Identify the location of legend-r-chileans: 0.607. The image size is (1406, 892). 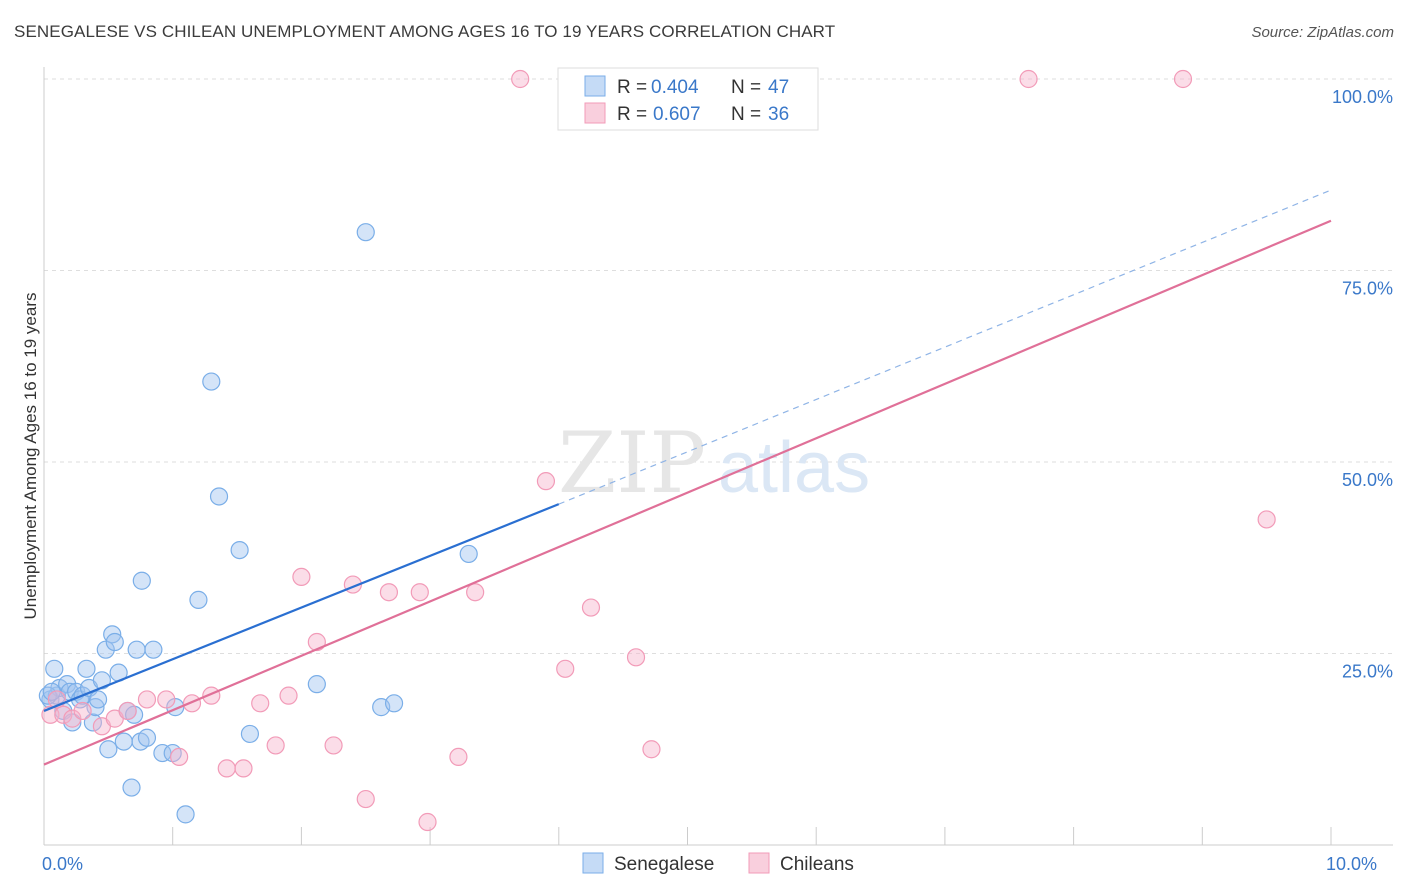
(677, 114).